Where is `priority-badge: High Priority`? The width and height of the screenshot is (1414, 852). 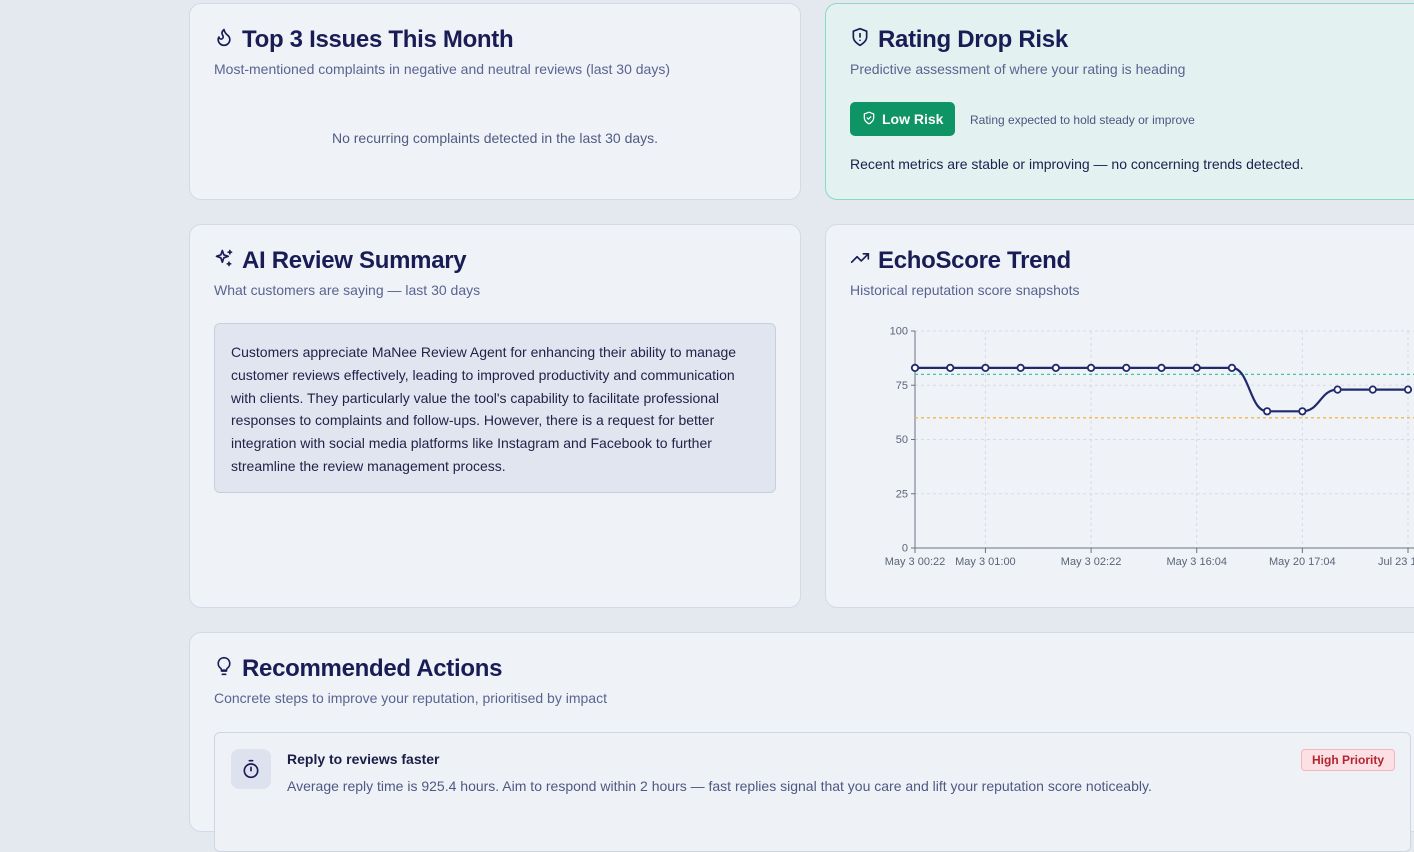 priority-badge: High Priority is located at coordinates (1348, 760).